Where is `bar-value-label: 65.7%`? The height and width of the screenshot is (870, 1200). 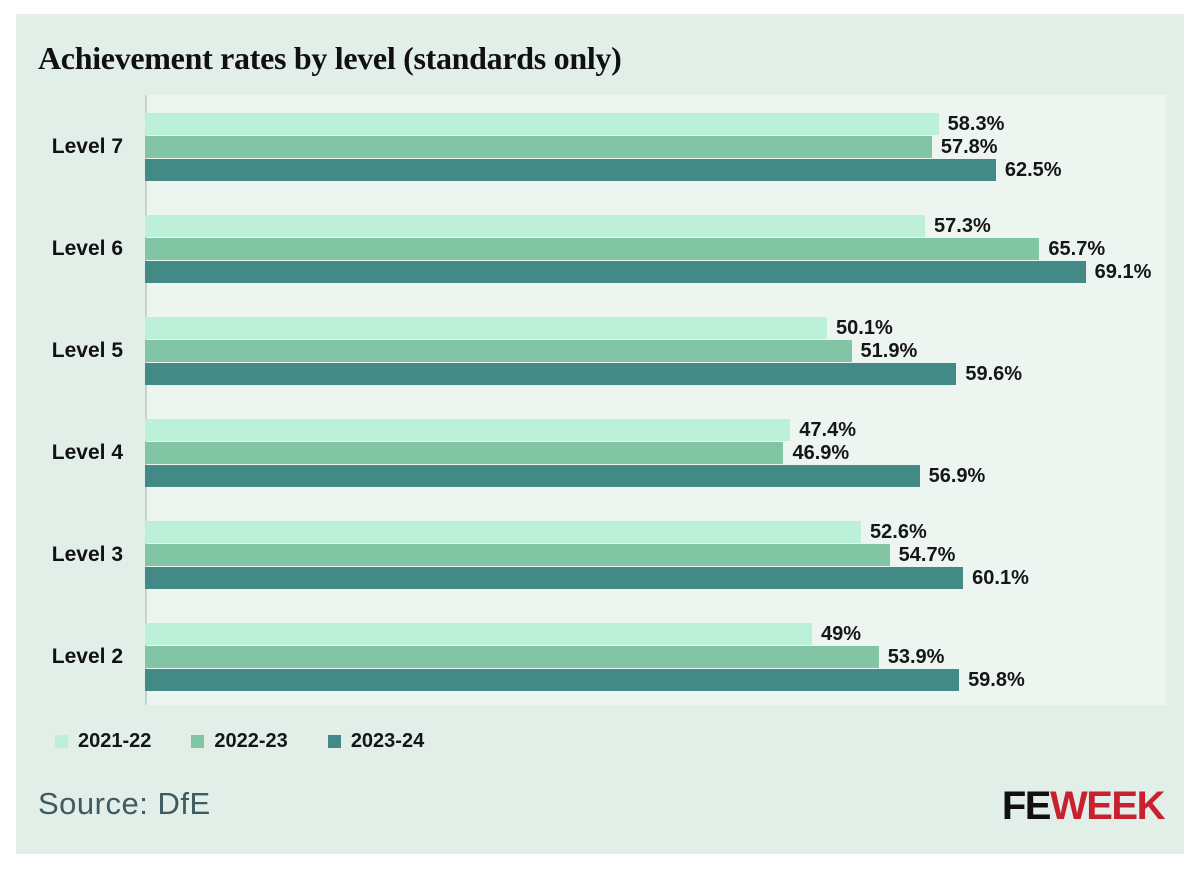 bar-value-label: 65.7% is located at coordinates (1077, 248).